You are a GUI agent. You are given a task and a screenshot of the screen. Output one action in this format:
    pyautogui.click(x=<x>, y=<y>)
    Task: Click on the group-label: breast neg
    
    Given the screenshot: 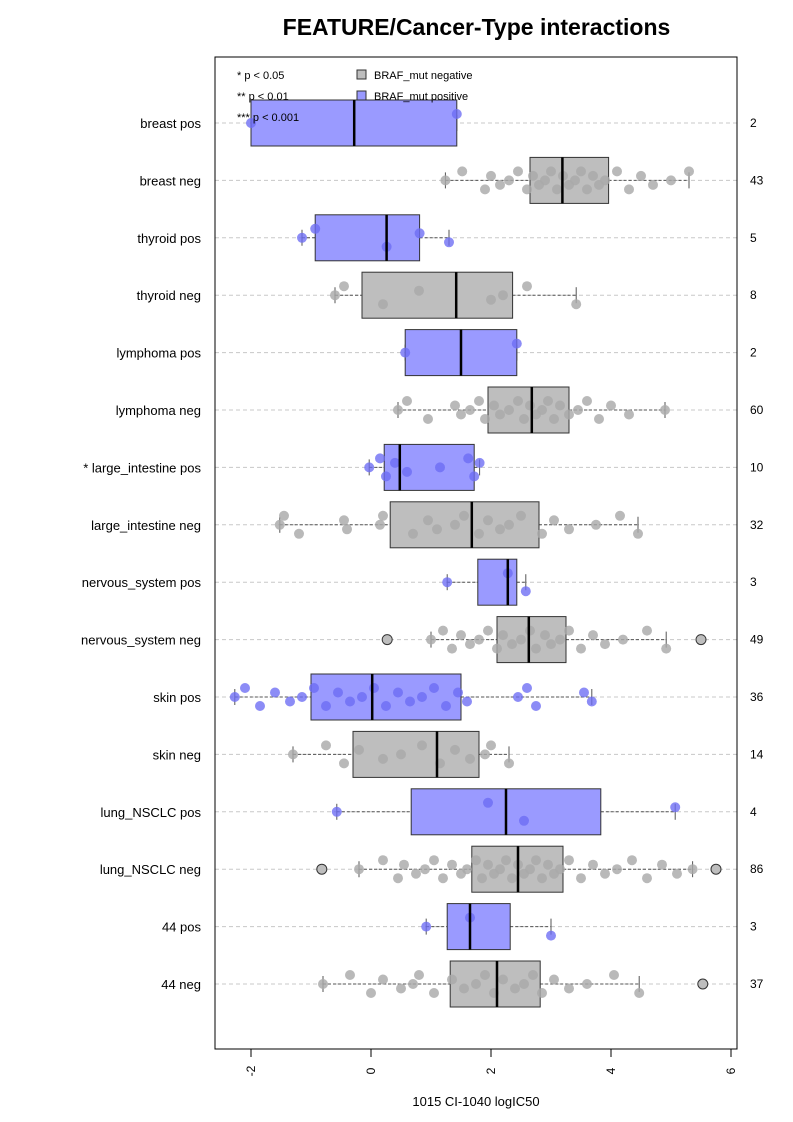 What is the action you would take?
    pyautogui.click(x=170, y=180)
    